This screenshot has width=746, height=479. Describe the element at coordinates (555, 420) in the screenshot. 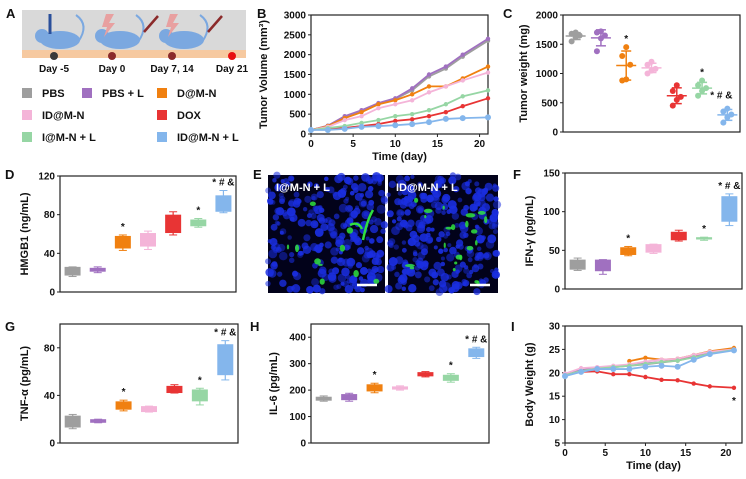

I see `y-tick-label: 10` at that location.